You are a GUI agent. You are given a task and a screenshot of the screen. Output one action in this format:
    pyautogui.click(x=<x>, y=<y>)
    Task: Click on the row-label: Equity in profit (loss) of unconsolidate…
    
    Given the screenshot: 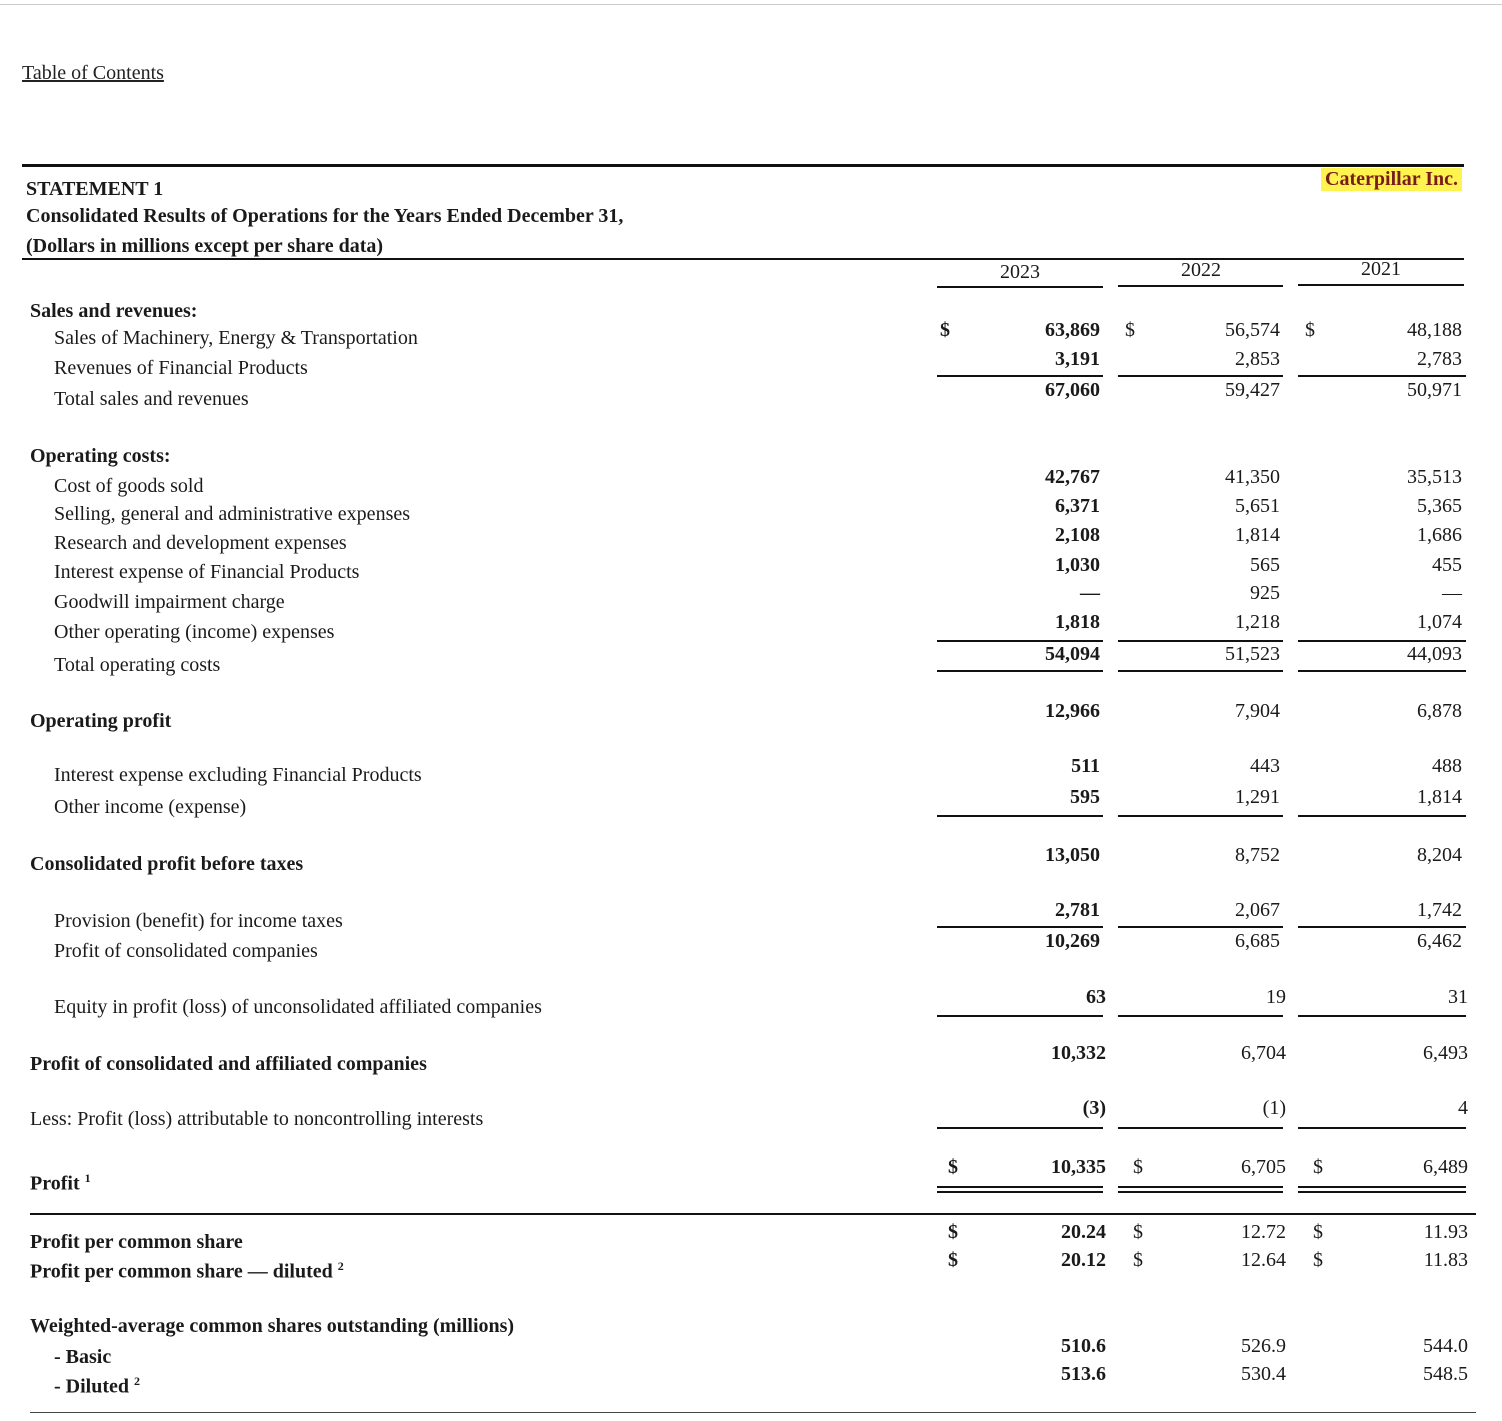 What is the action you would take?
    pyautogui.click(x=298, y=1007)
    